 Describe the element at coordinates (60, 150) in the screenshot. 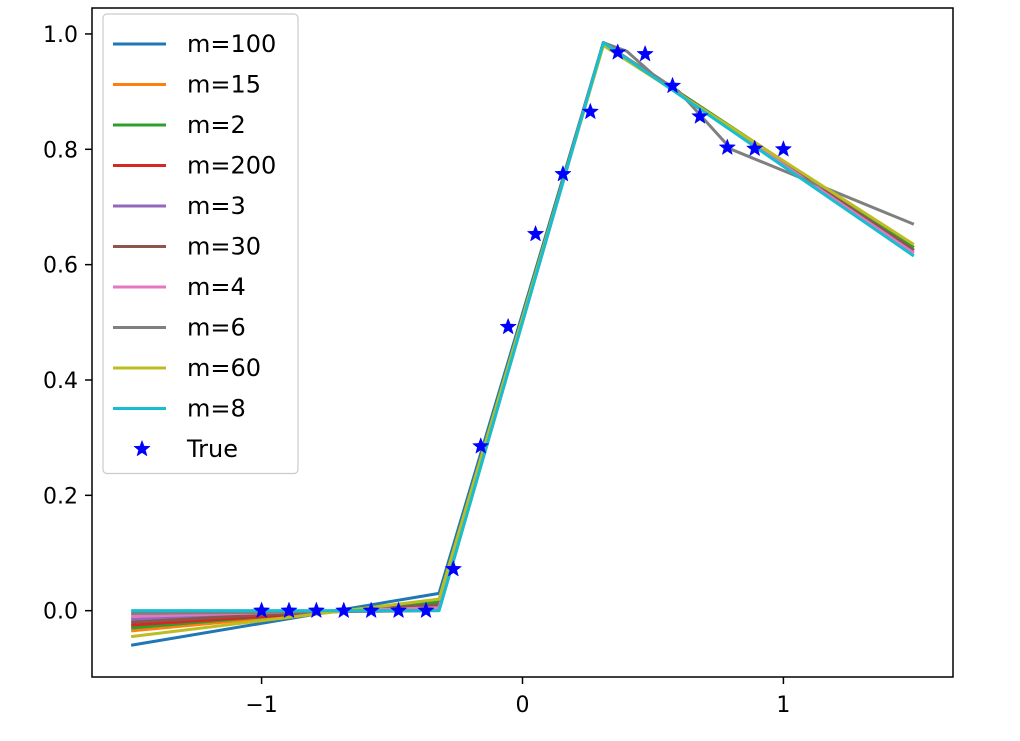

I see `y-tick-label: 0.8` at that location.